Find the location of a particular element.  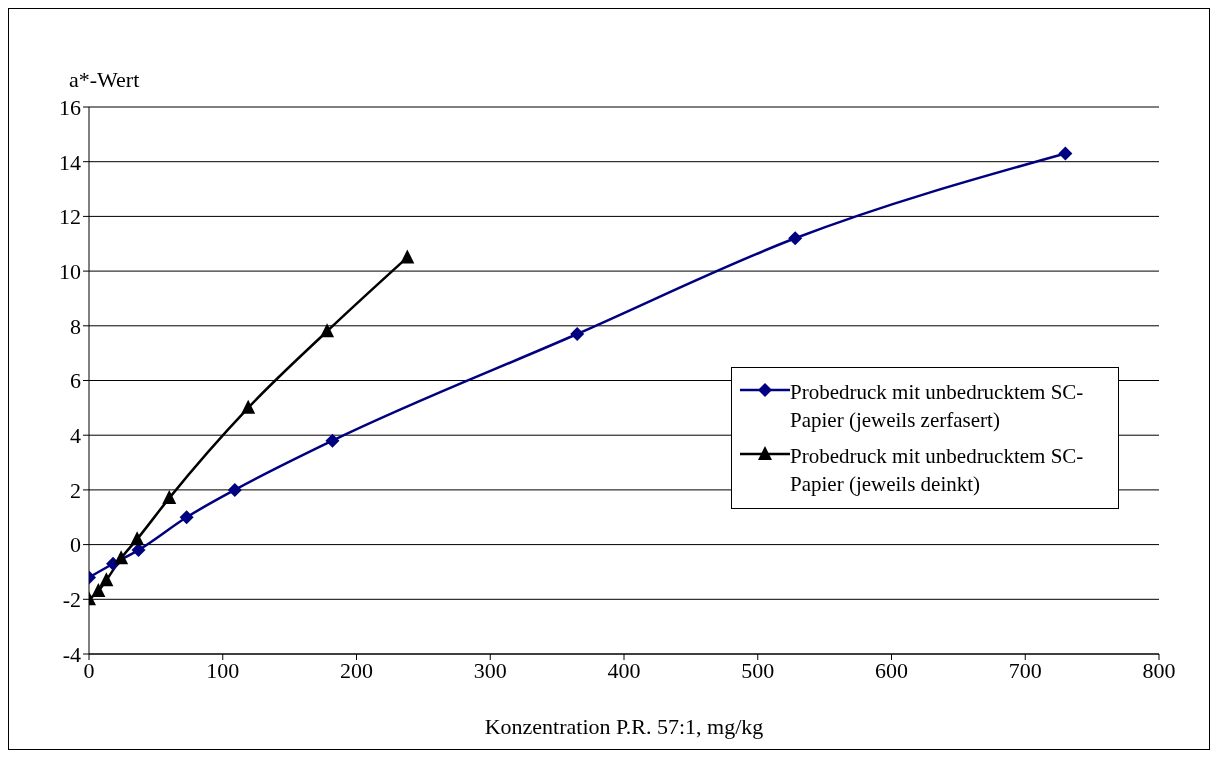

x-tick-label: 600 is located at coordinates (891, 670).